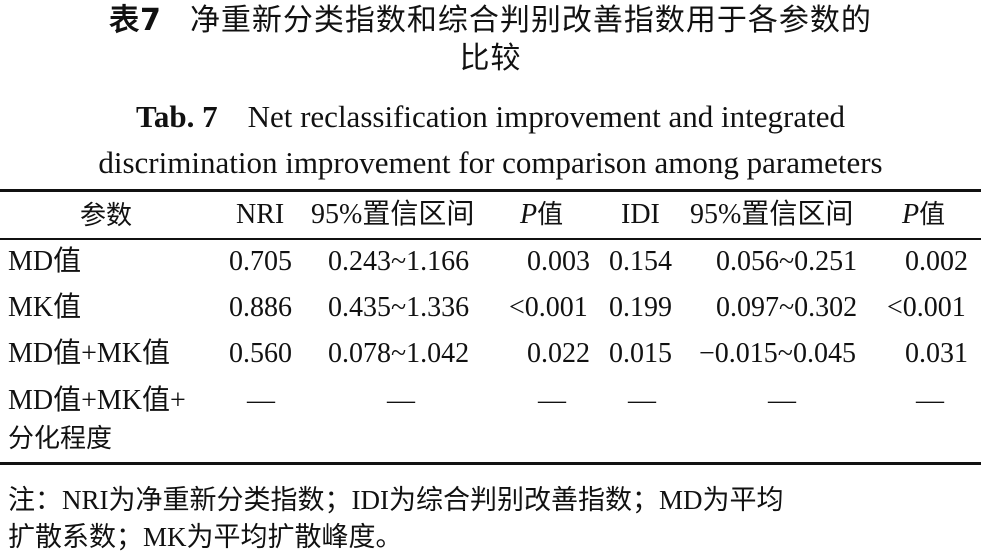  Describe the element at coordinates (529, 214) in the screenshot. I see `header-p1-letter: P` at that location.